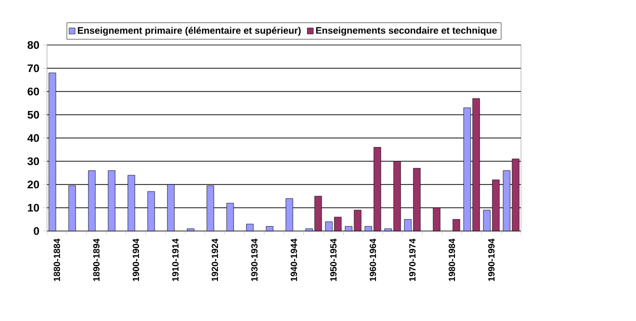 The image size is (636, 321). What do you see at coordinates (33, 161) in the screenshot?
I see `y-tick-label: 30` at bounding box center [33, 161].